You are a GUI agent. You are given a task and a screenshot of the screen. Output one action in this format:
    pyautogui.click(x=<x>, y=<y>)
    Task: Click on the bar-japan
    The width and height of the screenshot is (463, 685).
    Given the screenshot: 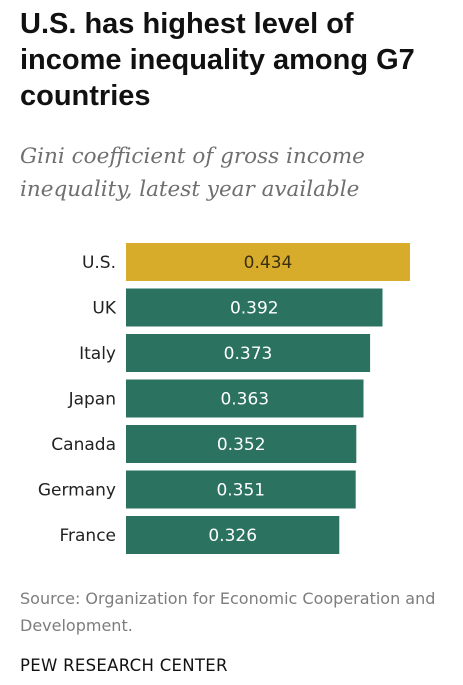 What is the action you would take?
    pyautogui.click(x=245, y=398)
    